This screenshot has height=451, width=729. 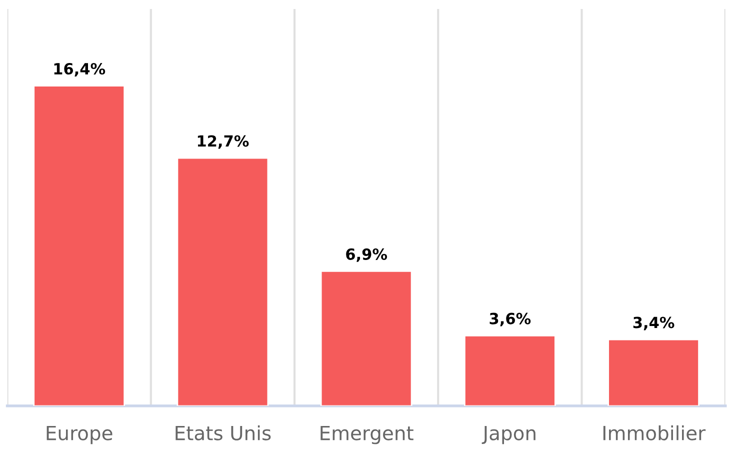 I want to click on data-label: 12,7%, so click(x=223, y=142).